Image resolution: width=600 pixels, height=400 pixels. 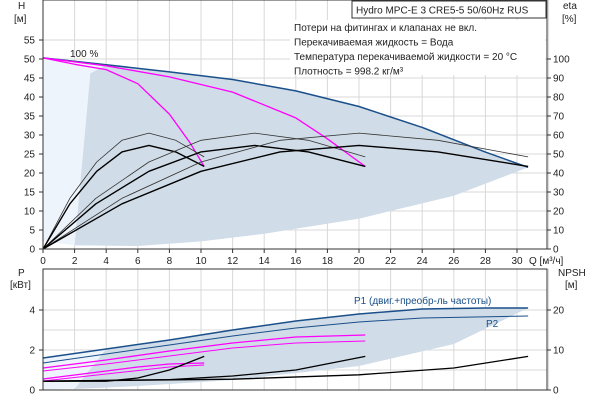 What do you see at coordinates (138, 261) in the screenshot?
I see `x-tick-label: 6` at bounding box center [138, 261].